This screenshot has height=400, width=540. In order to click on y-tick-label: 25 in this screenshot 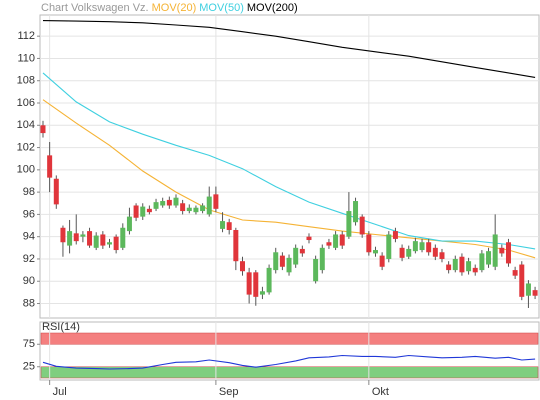, I will do `click(29, 367)`.